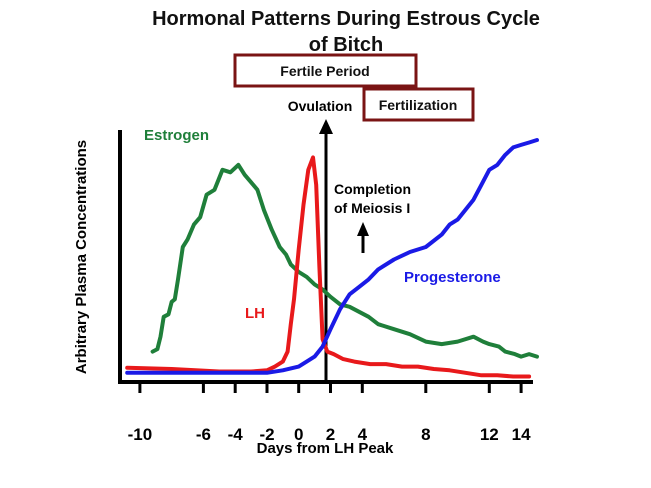 Image resolution: width=651 pixels, height=488 pixels. Describe the element at coordinates (489, 434) in the screenshot. I see `x-tick-label: 12` at that location.